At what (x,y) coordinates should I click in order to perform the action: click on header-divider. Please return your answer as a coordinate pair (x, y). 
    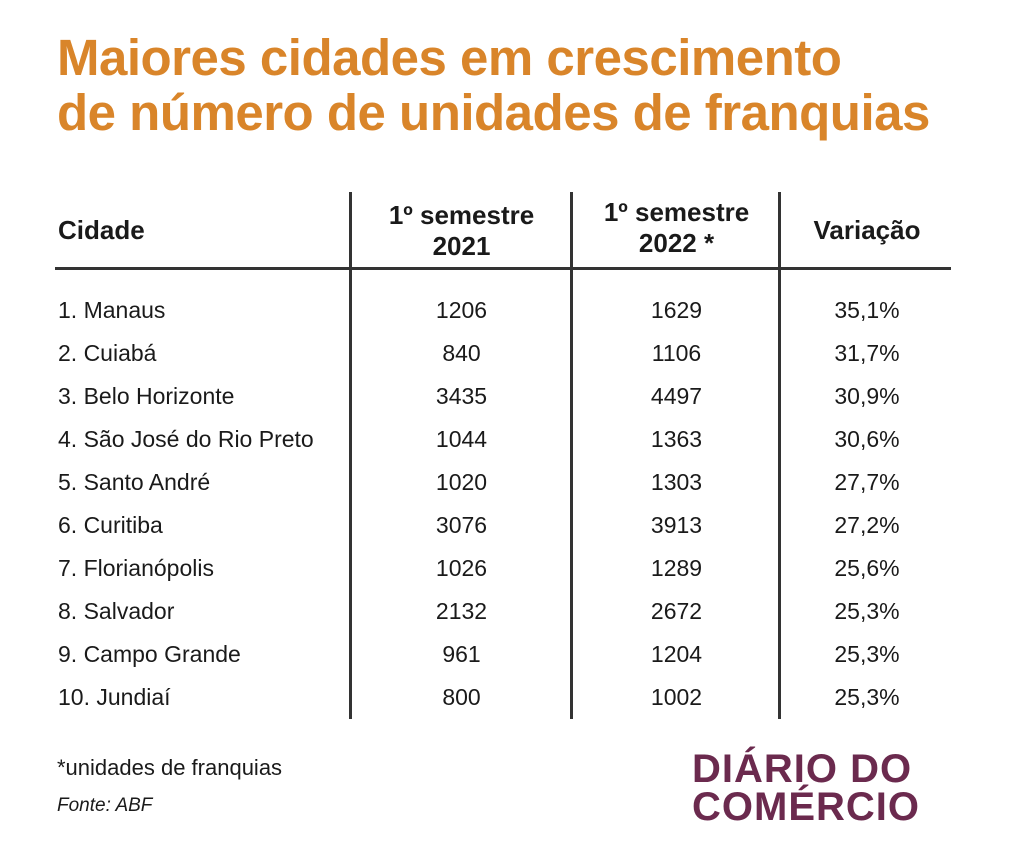
    Looking at the image, I should click on (503, 268).